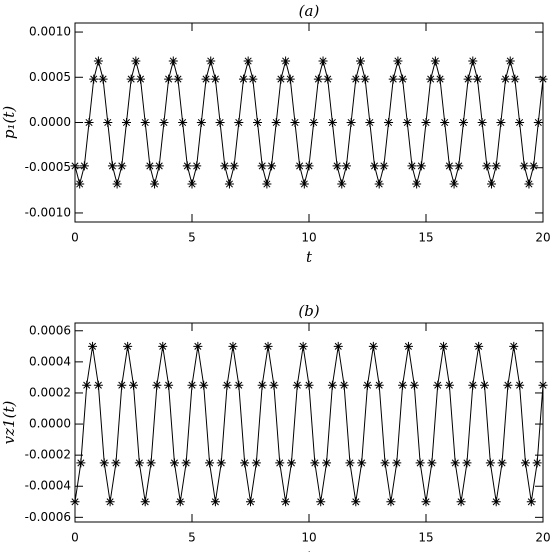  Describe the element at coordinates (50, 330) in the screenshot. I see `y-tick-label: 0.0006` at that location.